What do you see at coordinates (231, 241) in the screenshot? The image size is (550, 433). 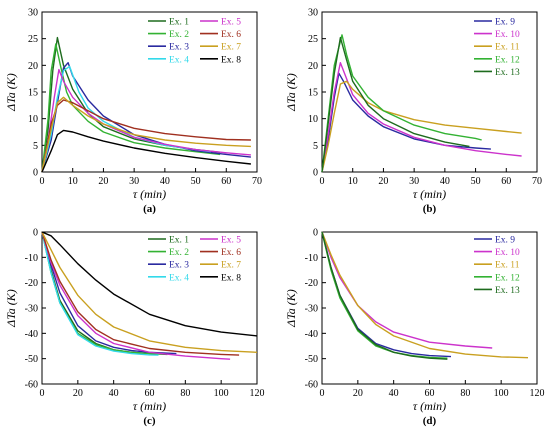 I see `legend-entry: Ex. 5` at bounding box center [231, 241].